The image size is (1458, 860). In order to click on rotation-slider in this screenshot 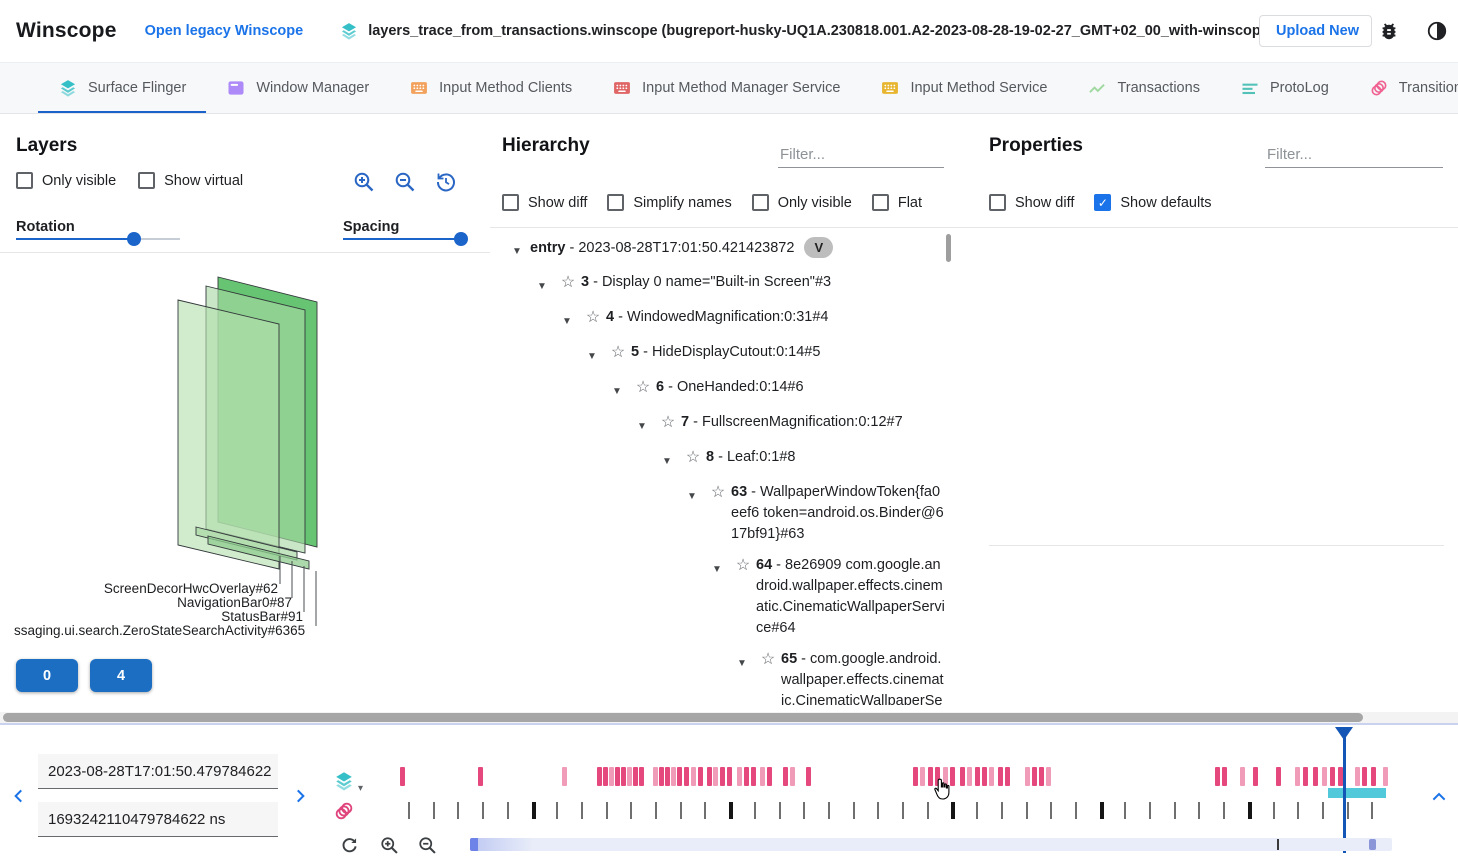, I will do `click(98, 239)`.